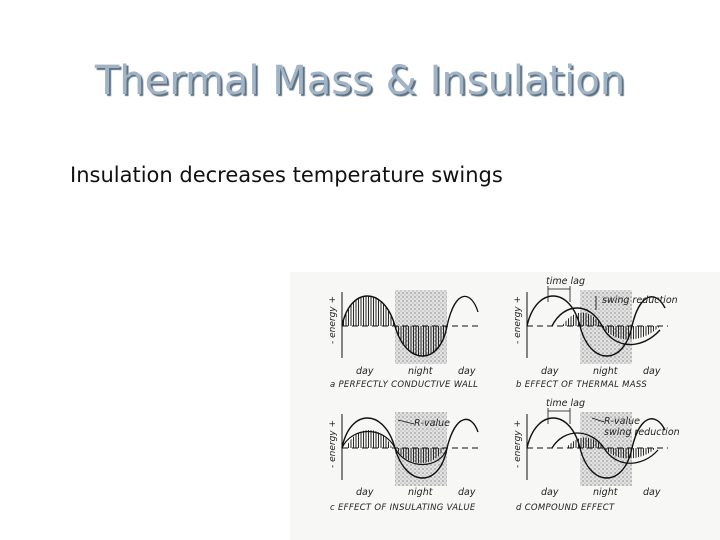 The image size is (720, 540). What do you see at coordinates (581, 385) in the screenshot?
I see `caption-b: b EFFECT OF THERMAL MASS` at bounding box center [581, 385].